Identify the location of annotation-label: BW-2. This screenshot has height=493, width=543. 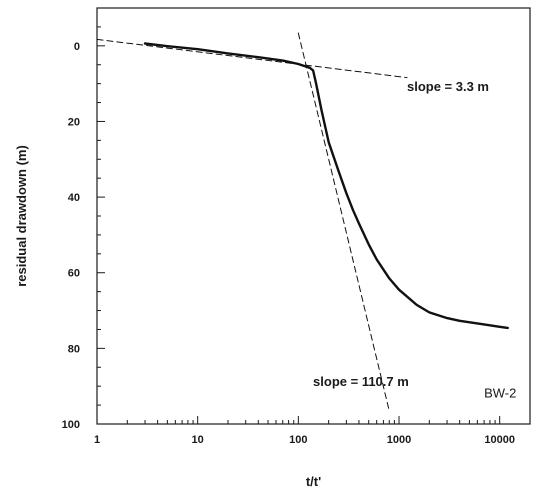
(500, 393).